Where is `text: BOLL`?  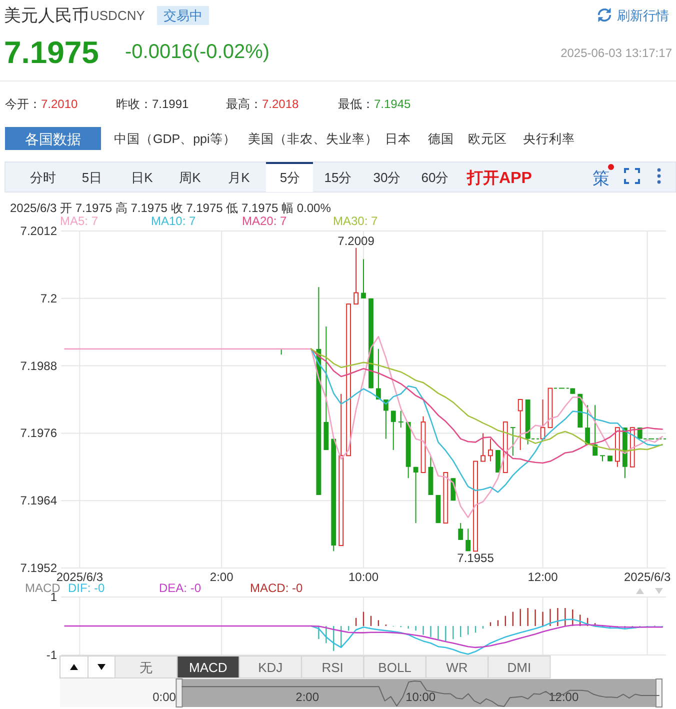
text: BOLL is located at coordinates (395, 667).